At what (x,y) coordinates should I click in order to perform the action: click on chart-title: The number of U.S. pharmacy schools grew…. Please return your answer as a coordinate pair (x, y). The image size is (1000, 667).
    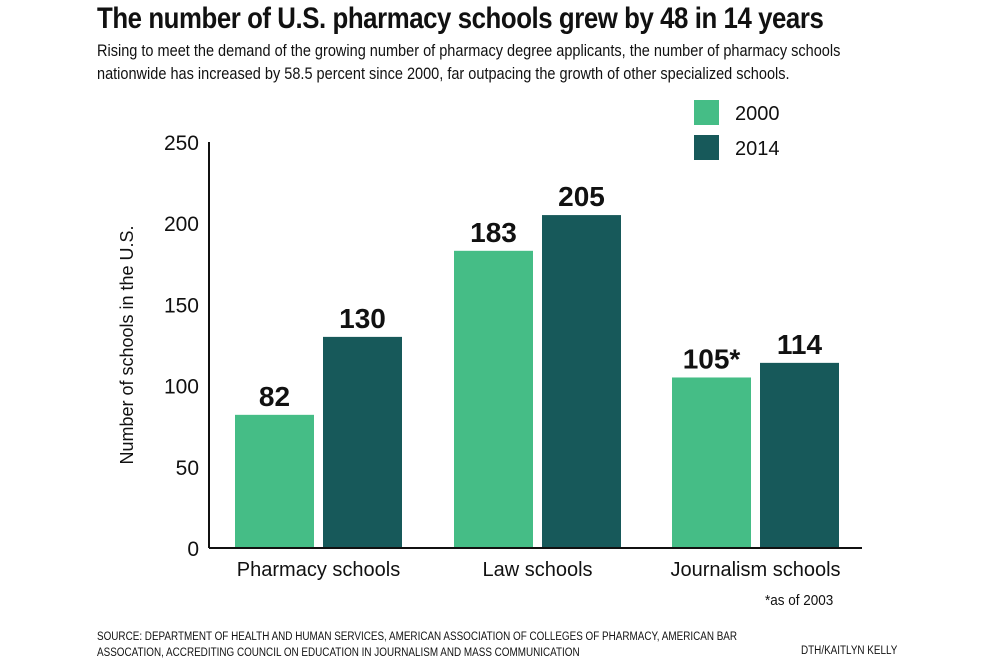
    Looking at the image, I should click on (460, 18).